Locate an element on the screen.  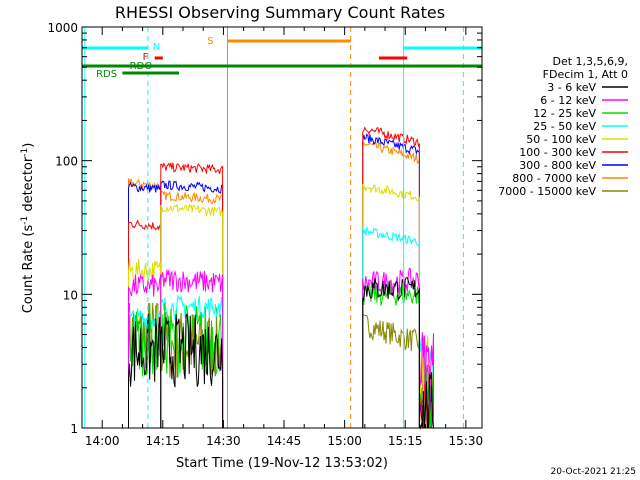
legend-entry-label: 300 - 800 keV is located at coordinates (557, 165).